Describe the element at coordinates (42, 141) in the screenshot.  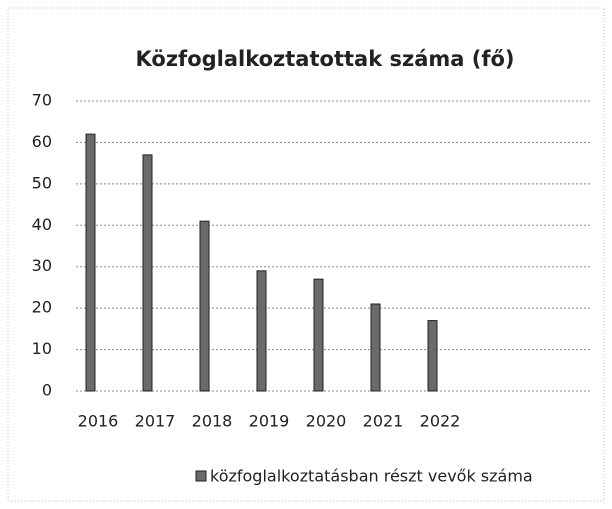
I see `y-tick-label: 60` at that location.